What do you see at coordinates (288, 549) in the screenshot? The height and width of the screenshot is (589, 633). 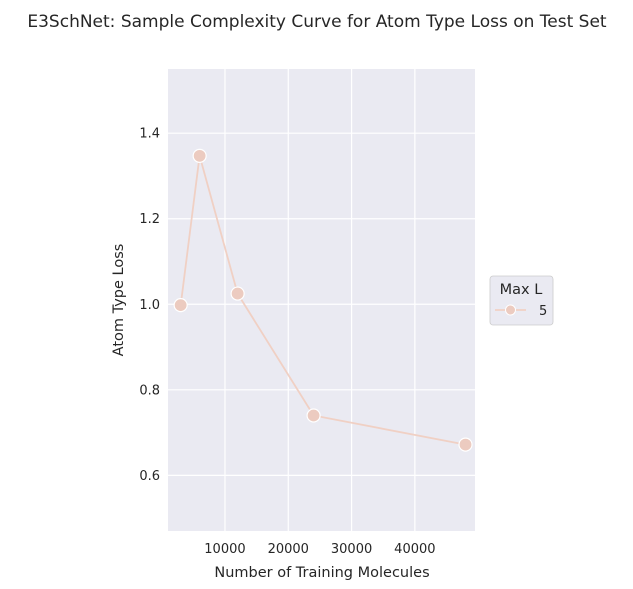 I see `x-tick-label: 20000` at bounding box center [288, 549].